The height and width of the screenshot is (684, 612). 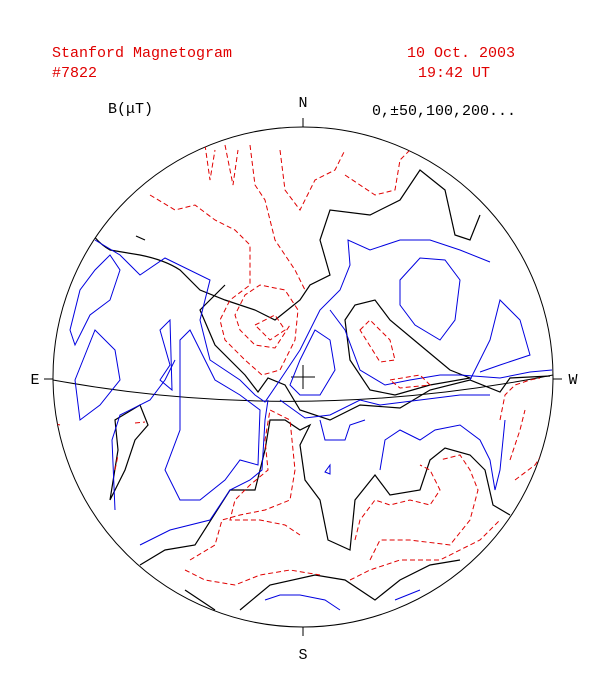 I want to click on date: 10 Oct. 2003, so click(x=461, y=53).